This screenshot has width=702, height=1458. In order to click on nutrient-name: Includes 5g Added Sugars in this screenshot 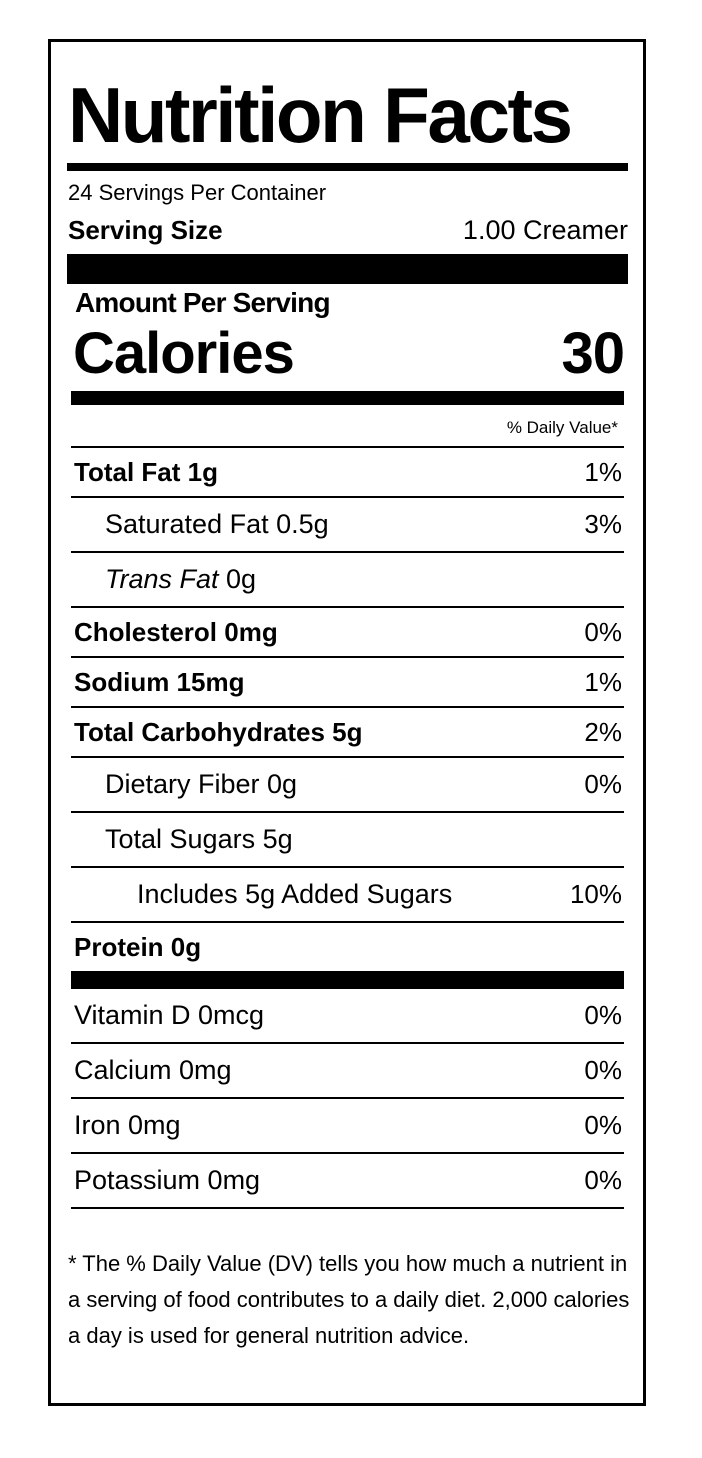, I will do `click(295, 894)`.